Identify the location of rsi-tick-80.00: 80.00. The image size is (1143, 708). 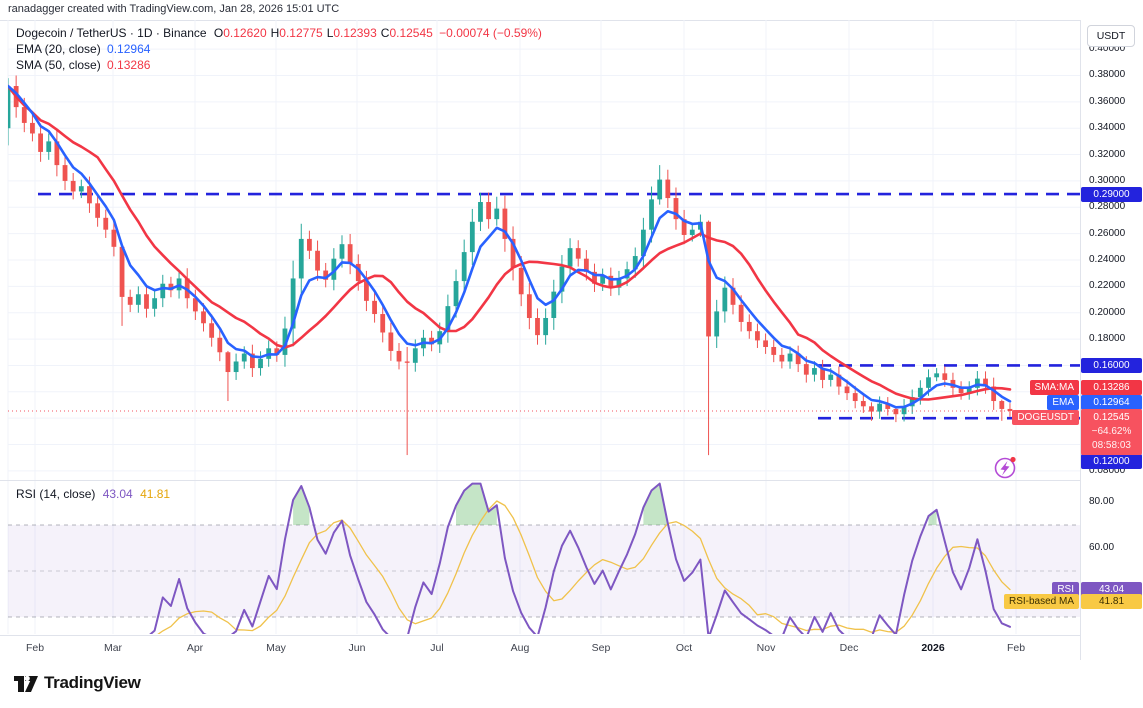
(1102, 501).